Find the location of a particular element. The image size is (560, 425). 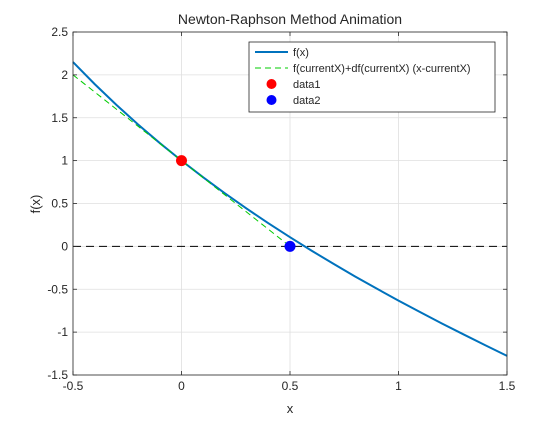

y-tick-label: 2 is located at coordinates (64, 75).